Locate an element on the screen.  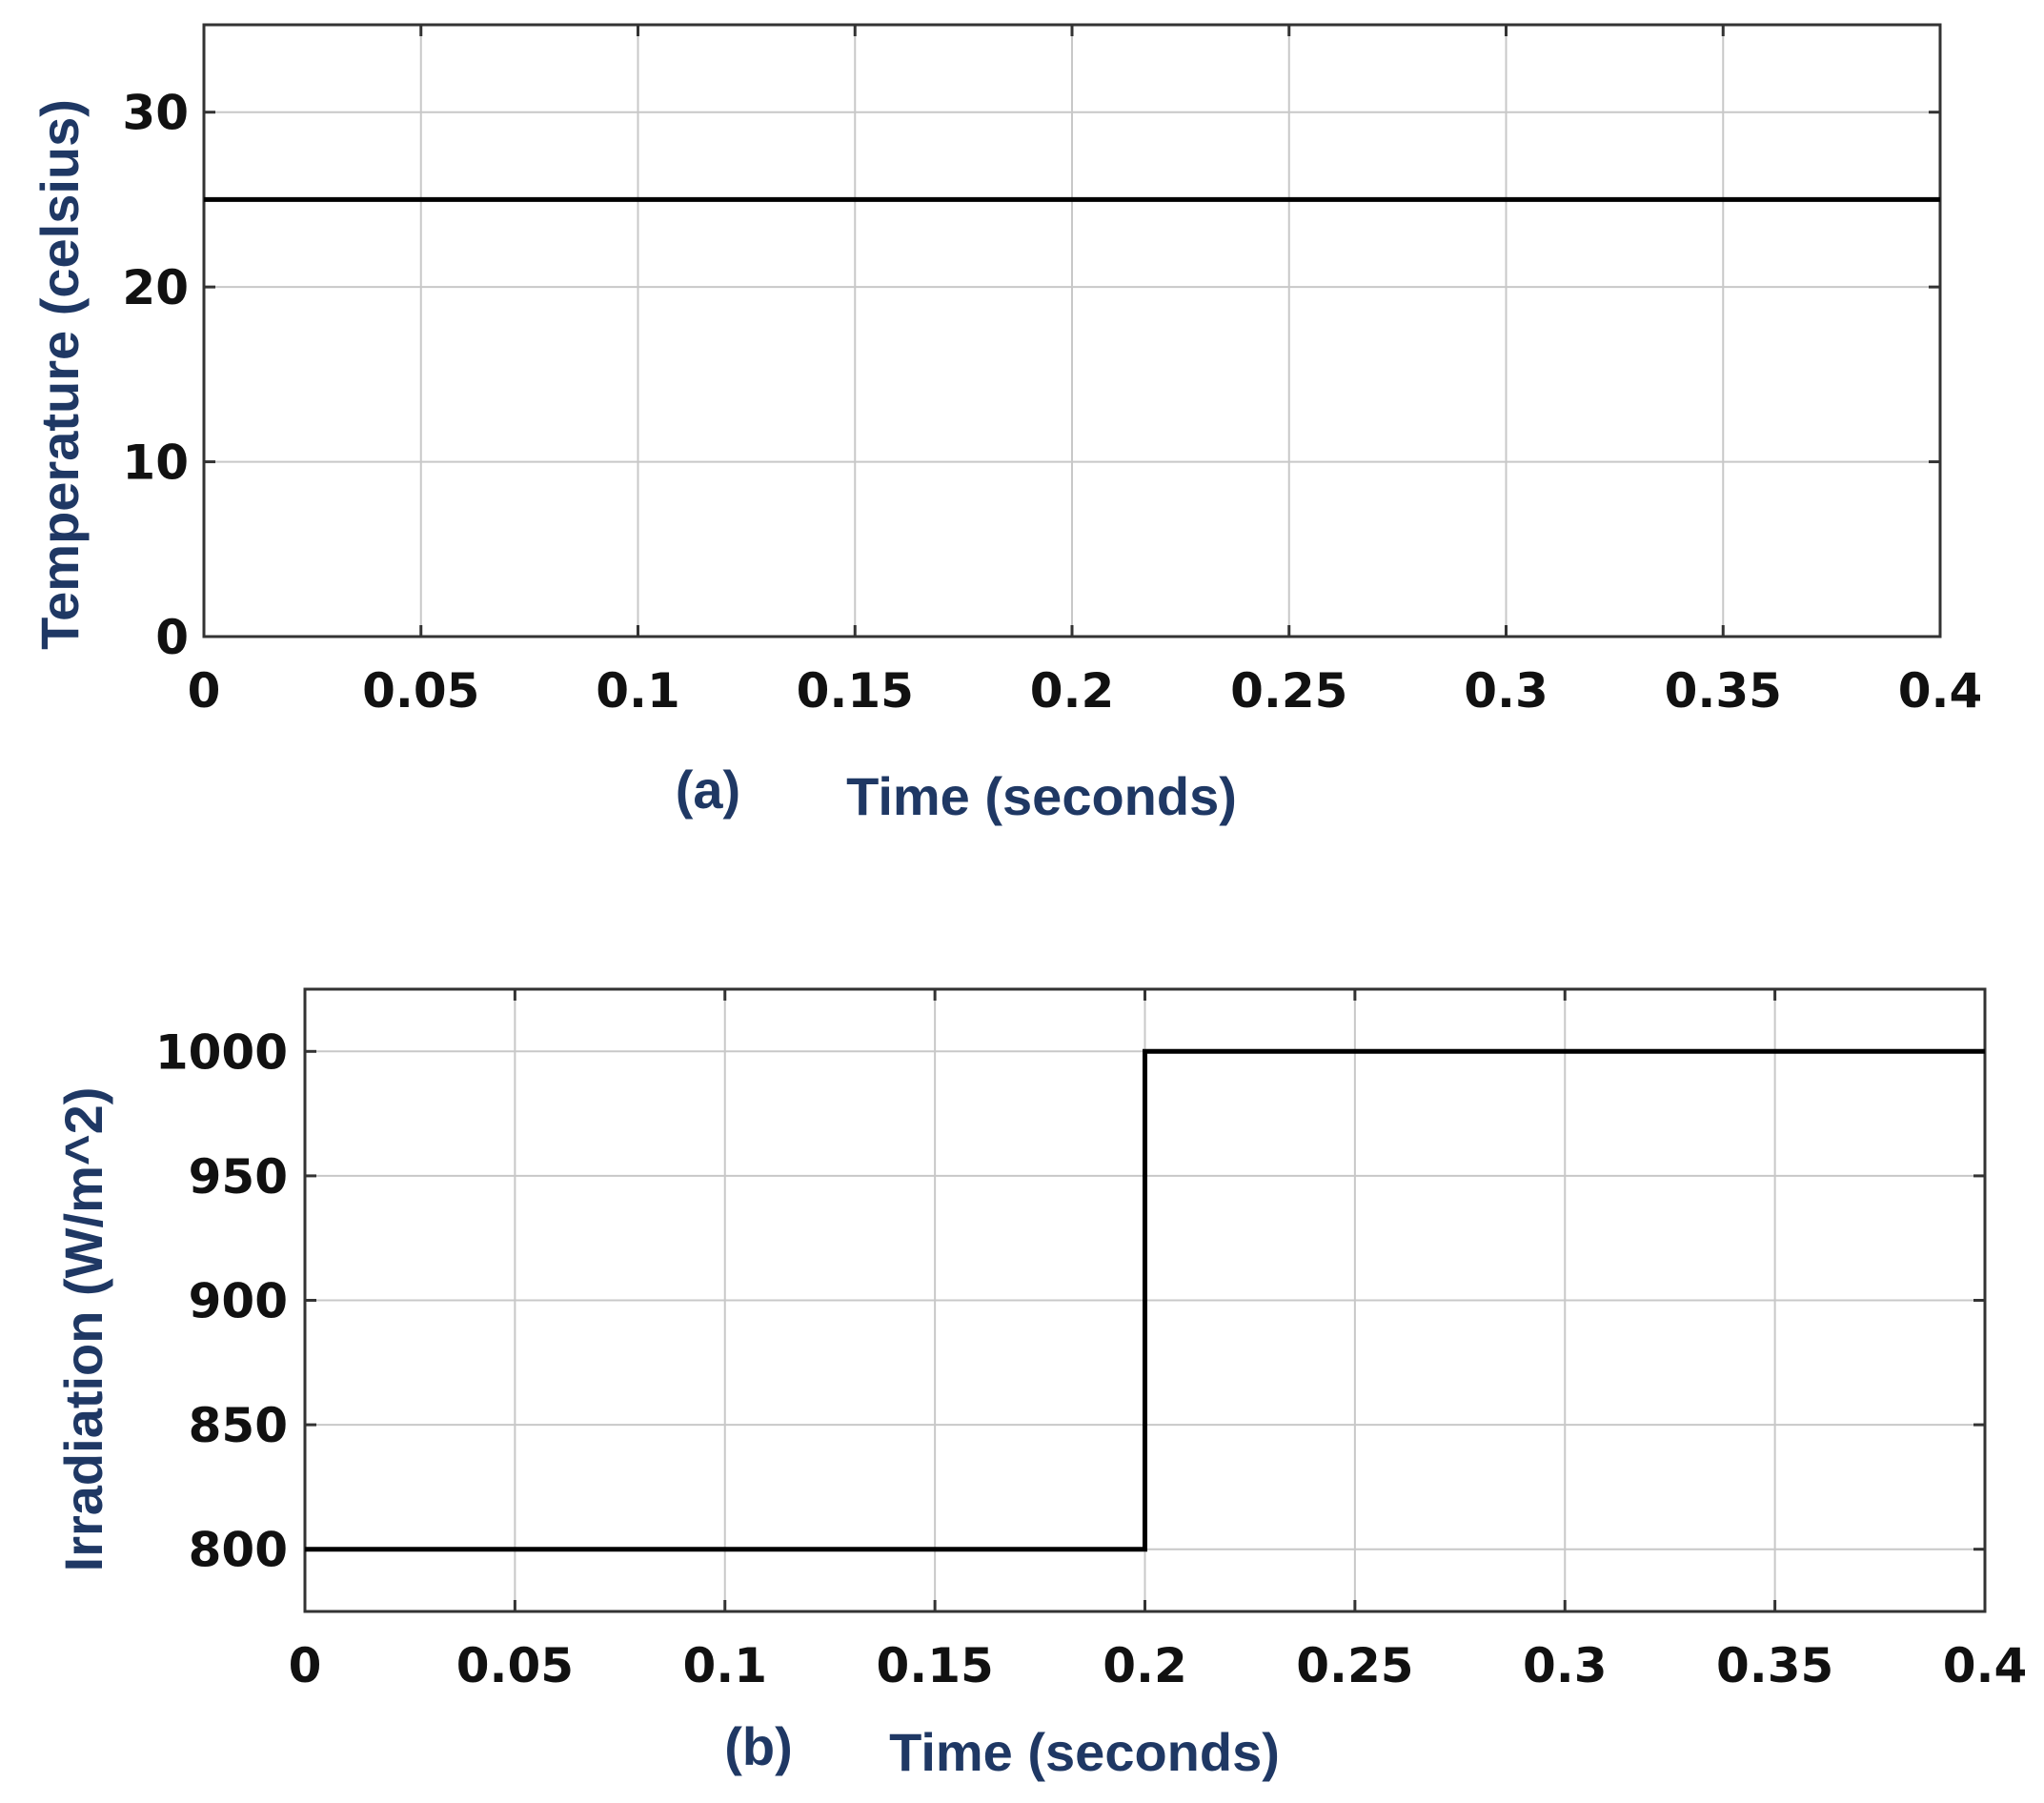
y-axis-label: Temperature (celsius) is located at coordinates (60, 374).